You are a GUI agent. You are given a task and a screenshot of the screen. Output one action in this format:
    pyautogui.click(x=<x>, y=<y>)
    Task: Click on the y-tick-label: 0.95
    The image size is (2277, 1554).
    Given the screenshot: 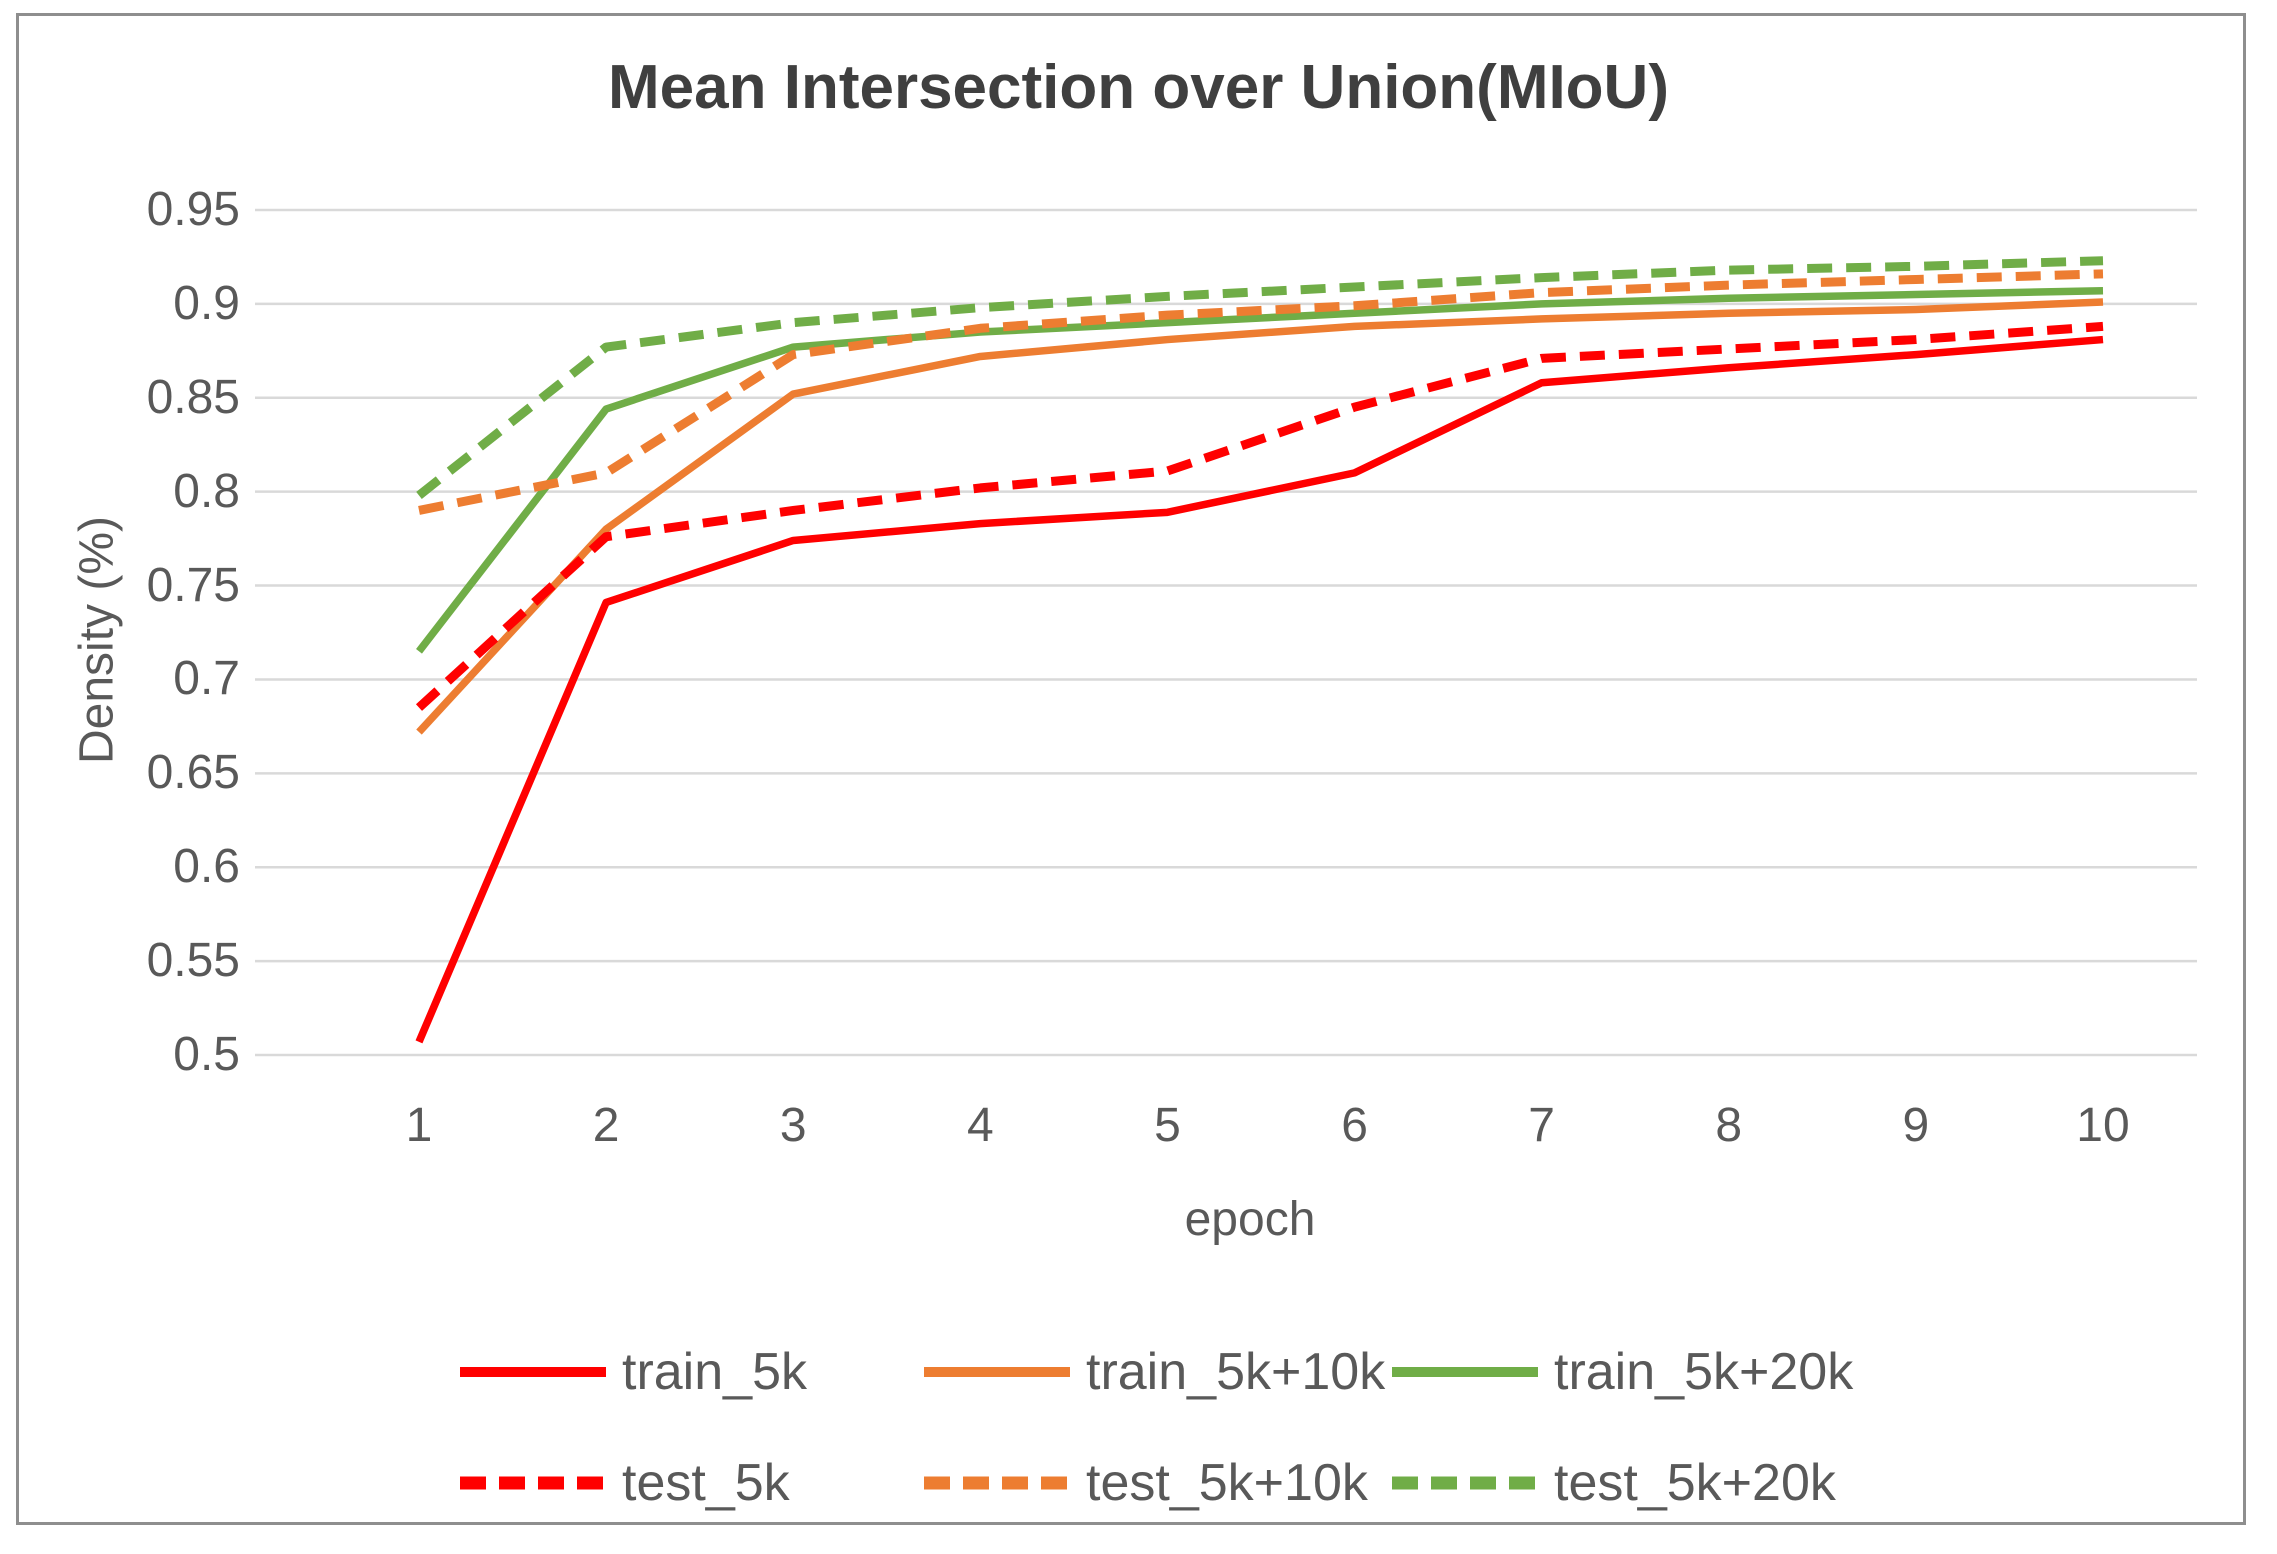 What is the action you would take?
    pyautogui.click(x=193, y=209)
    